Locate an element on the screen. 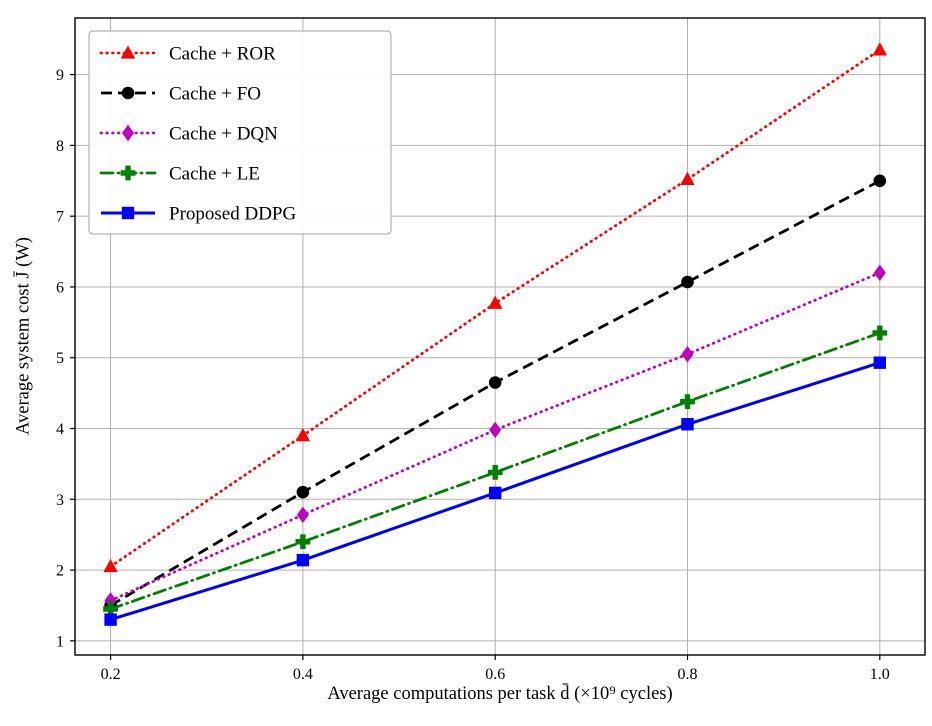 This screenshot has width=932, height=726. legend-label: Cache + DQN is located at coordinates (223, 134).